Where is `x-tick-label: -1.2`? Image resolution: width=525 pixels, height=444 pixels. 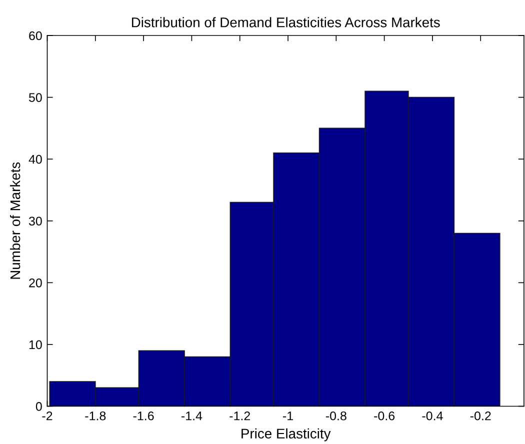
x-tick-label: -1.2 is located at coordinates (240, 415).